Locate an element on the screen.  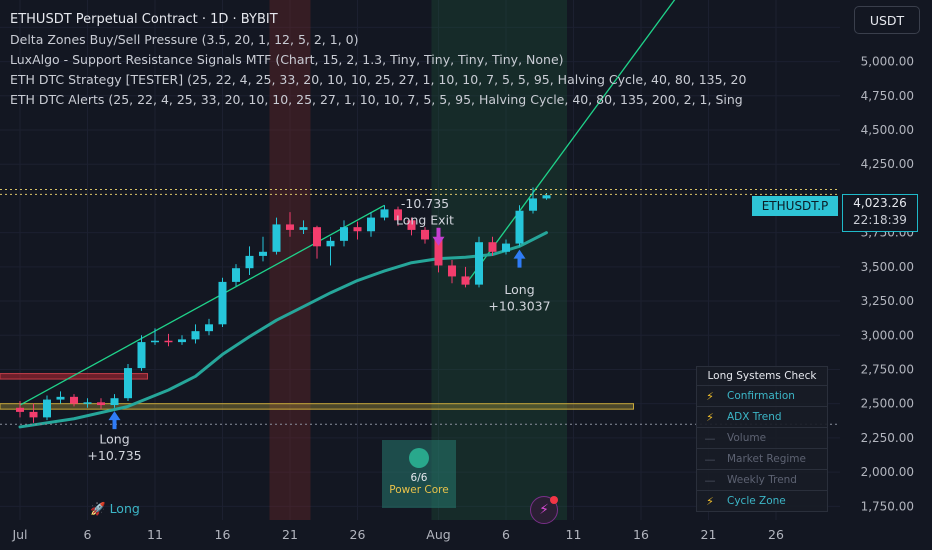
currency-button: USDT is located at coordinates (887, 20).